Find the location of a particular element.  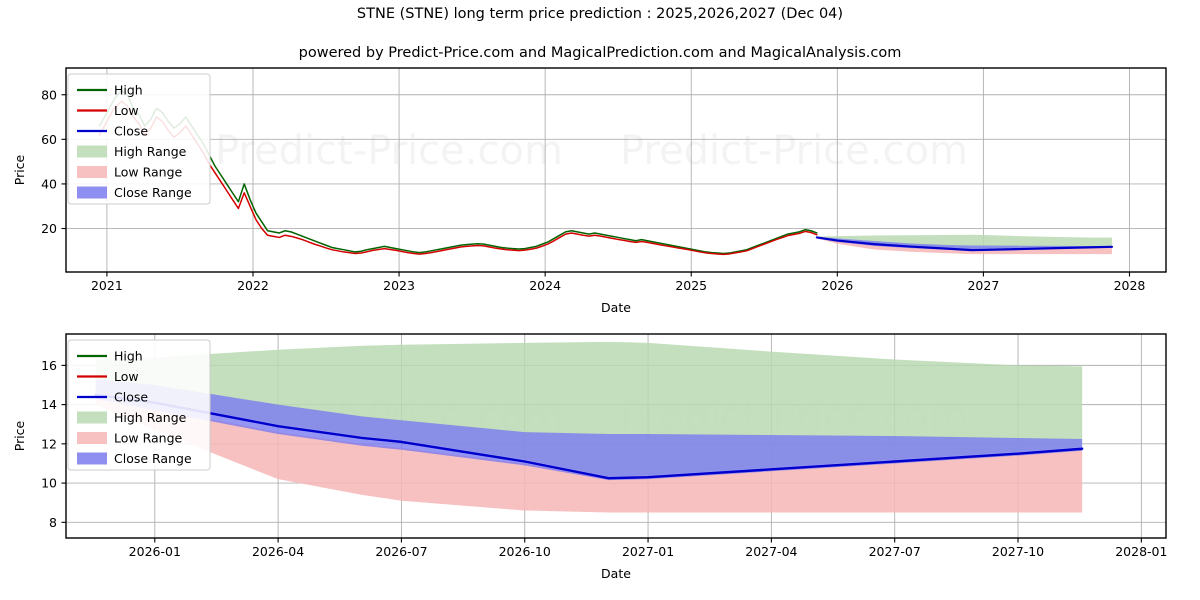

y-axis: 8 10 12 14 16 is located at coordinates (53, 444).